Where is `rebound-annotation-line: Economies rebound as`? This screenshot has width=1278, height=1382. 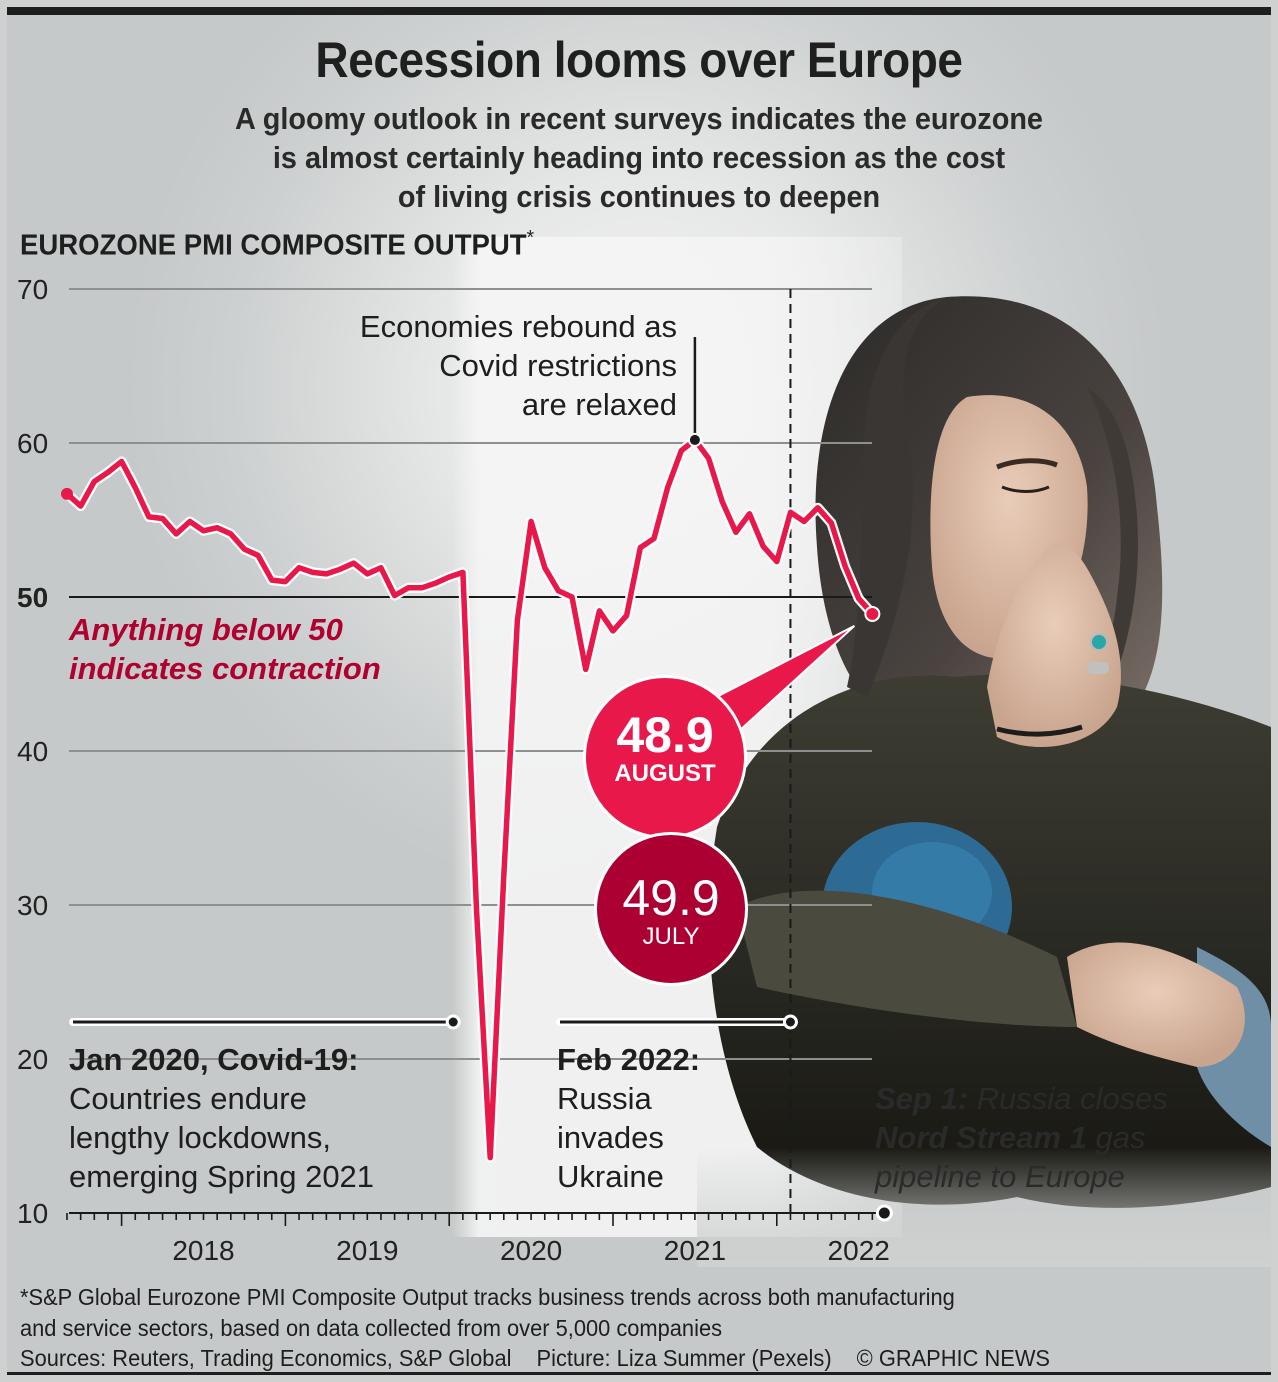 rebound-annotation-line: Economies rebound as is located at coordinates (518, 326).